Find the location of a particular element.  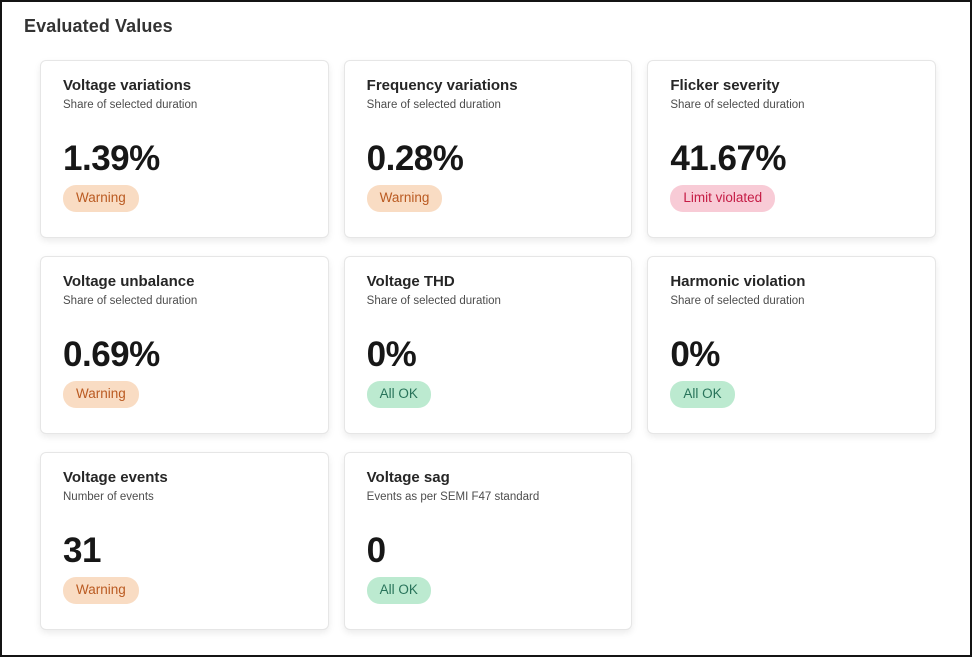

card-title: Voltage variations is located at coordinates (127, 85).